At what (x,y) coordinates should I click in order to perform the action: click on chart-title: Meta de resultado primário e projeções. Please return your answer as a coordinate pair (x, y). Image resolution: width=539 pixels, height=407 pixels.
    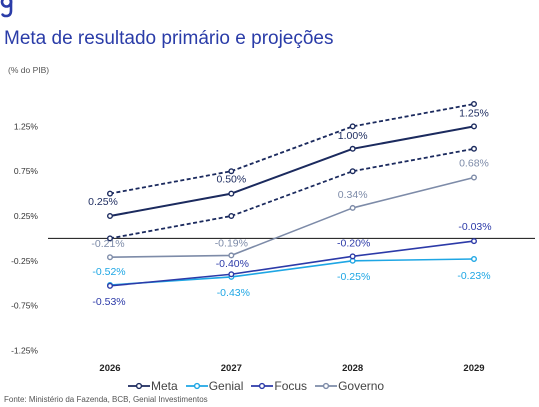
    Looking at the image, I should click on (169, 38).